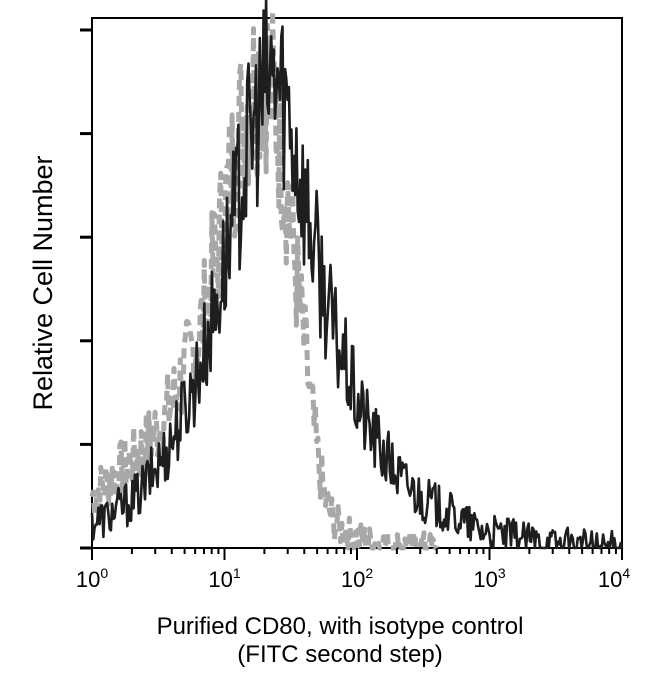 The width and height of the screenshot is (650, 680). Describe the element at coordinates (86, 289) in the screenshot. I see `y-axis-ticks` at that location.